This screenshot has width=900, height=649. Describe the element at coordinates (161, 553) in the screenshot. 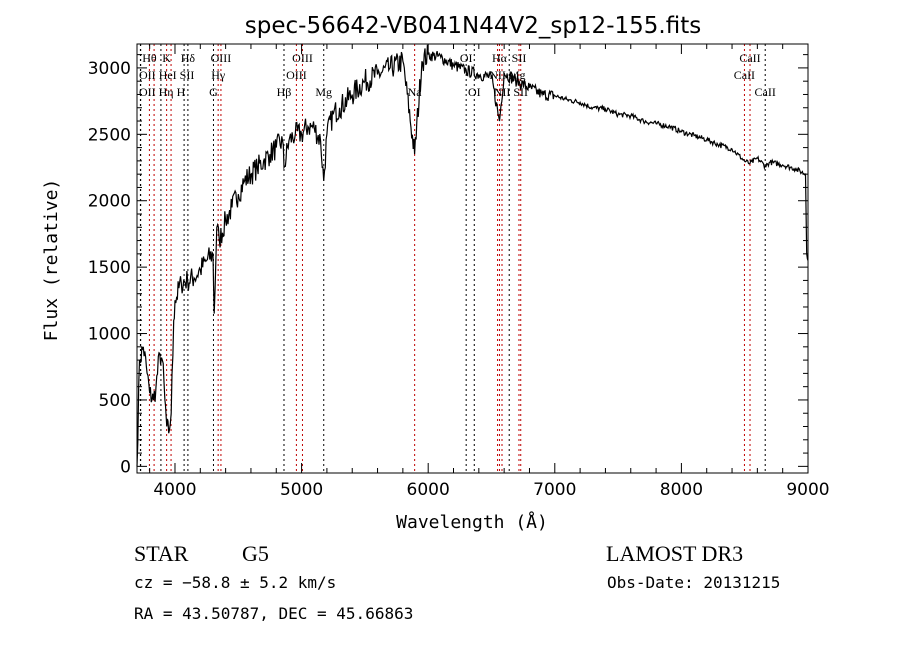

I see `object-class: STAR` at that location.